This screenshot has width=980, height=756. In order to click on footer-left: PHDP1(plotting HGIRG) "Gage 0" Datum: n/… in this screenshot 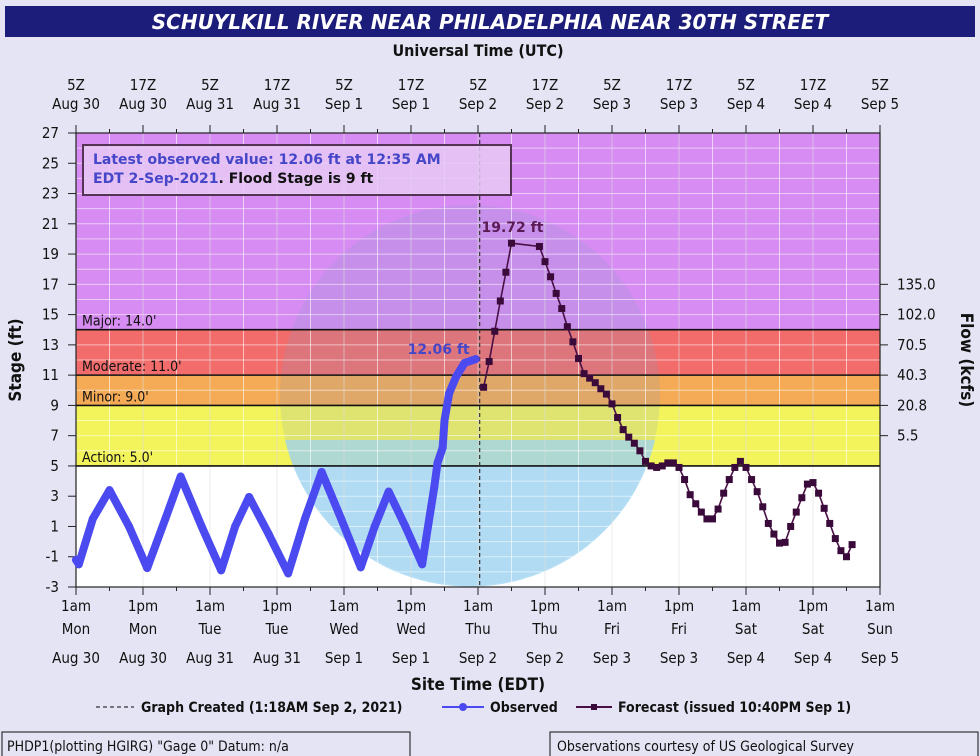, I will do `click(148, 747)`.